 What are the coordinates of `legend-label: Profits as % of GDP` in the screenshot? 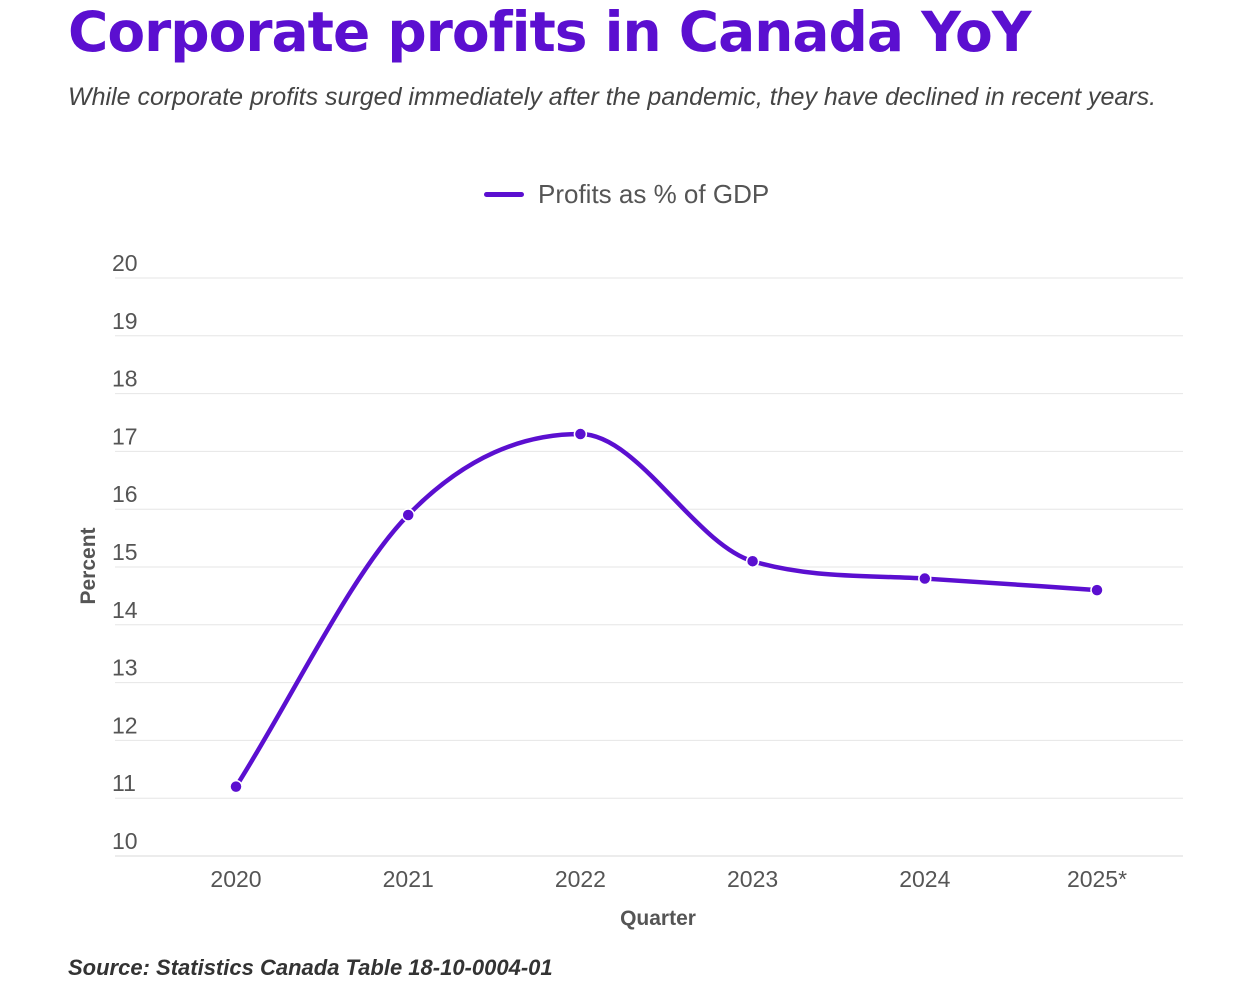 It's located at (654, 193).